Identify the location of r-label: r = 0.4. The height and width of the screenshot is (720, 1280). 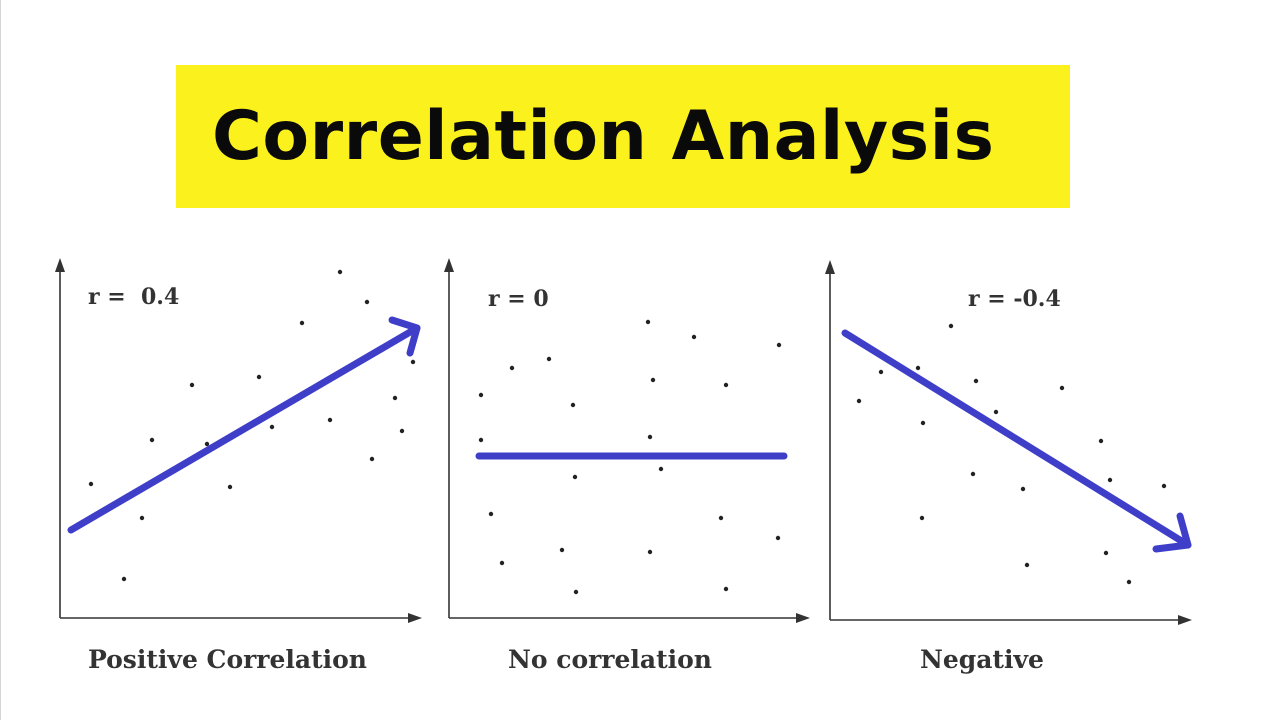
(133, 297).